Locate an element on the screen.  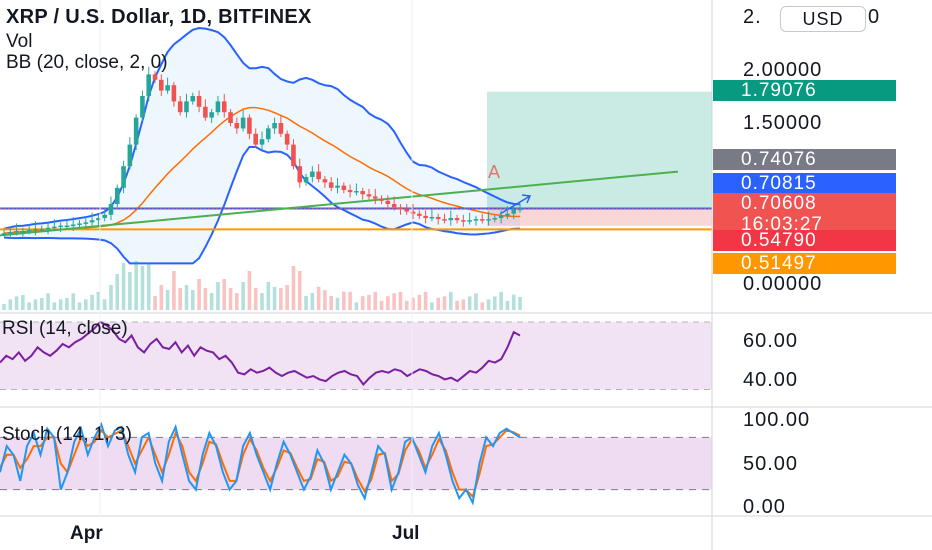
rsi-band is located at coordinates (356, 356).